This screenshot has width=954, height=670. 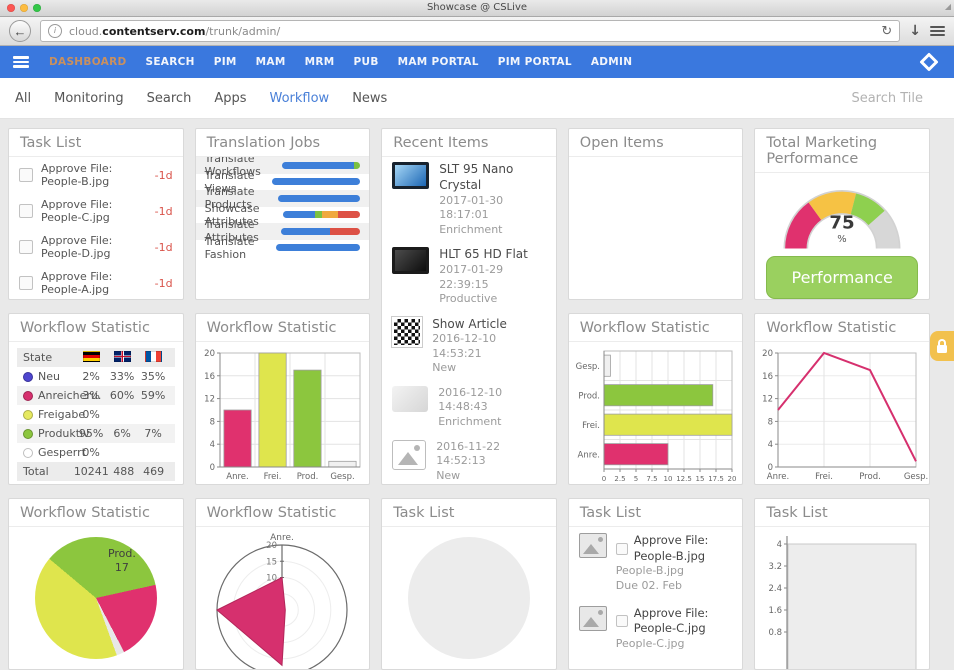 I want to click on filter-item-news: News, so click(x=370, y=98).